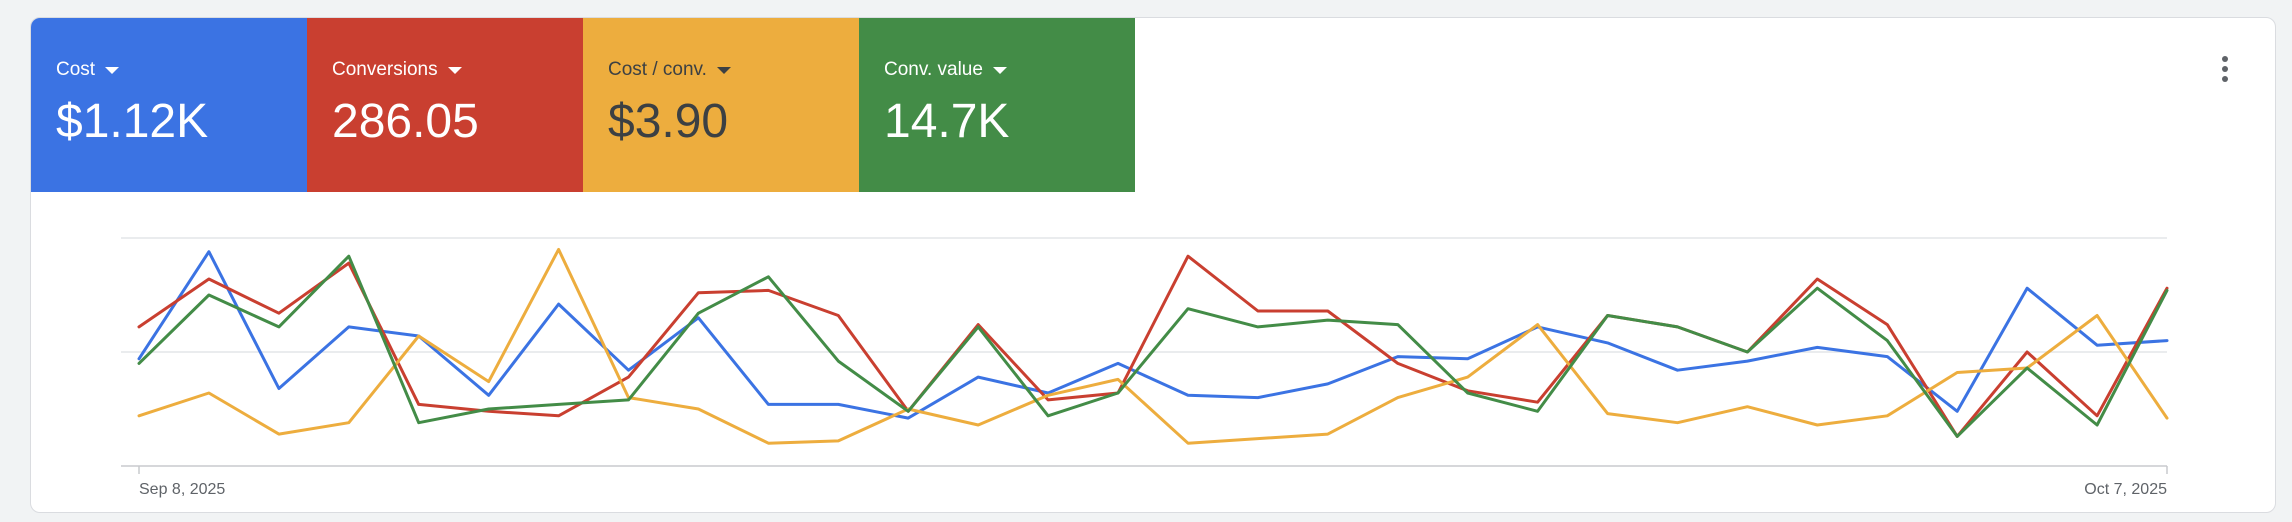 The width and height of the screenshot is (2292, 522). Describe the element at coordinates (182, 489) in the screenshot. I see `x-tick-label: Sep 8, 2025` at that location.